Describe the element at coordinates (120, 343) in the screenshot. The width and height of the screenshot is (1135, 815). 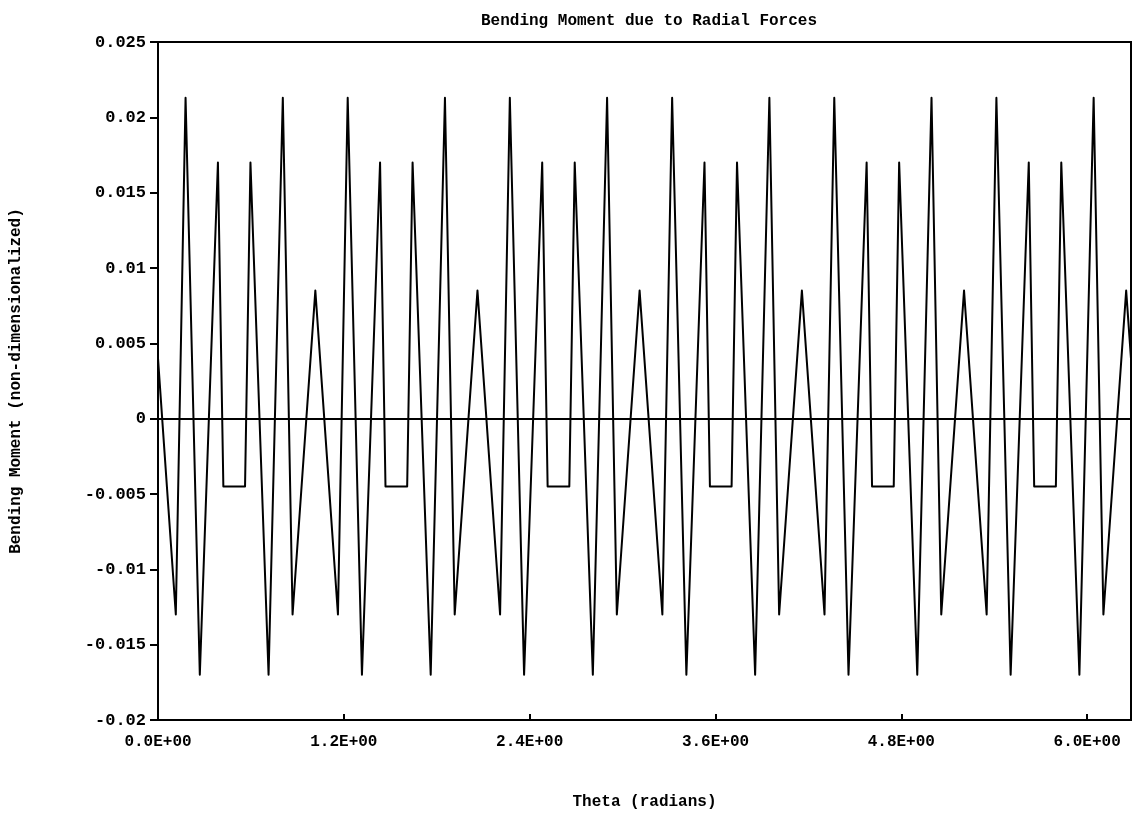
I see `y-tick-label: 0.005` at that location.